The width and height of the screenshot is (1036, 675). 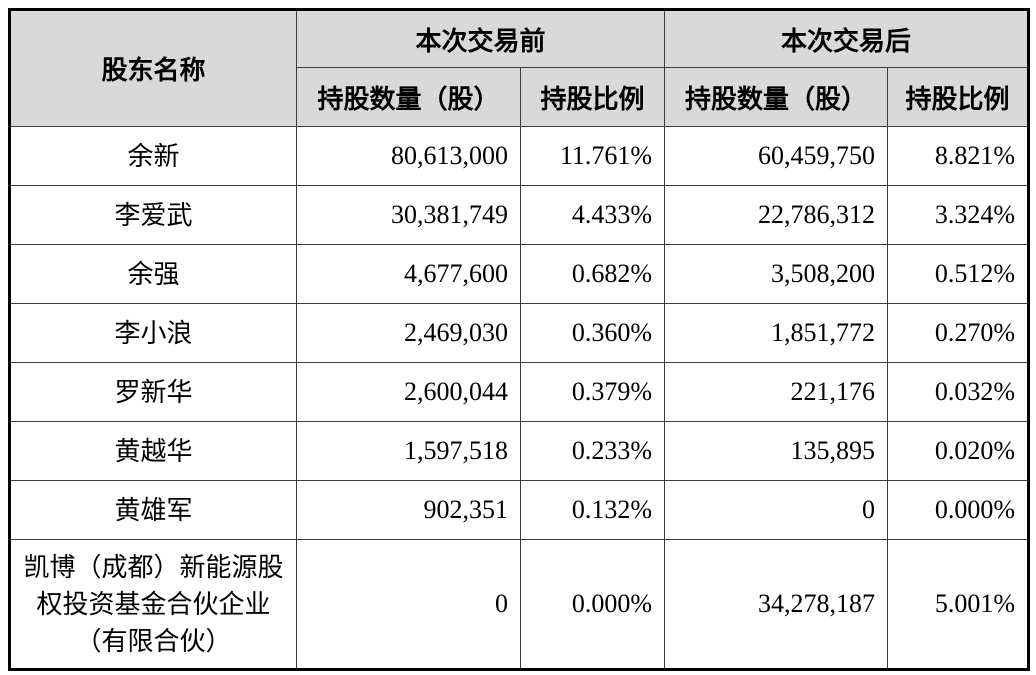 What do you see at coordinates (408, 604) in the screenshot?
I see `cell-before-shares: 0` at bounding box center [408, 604].